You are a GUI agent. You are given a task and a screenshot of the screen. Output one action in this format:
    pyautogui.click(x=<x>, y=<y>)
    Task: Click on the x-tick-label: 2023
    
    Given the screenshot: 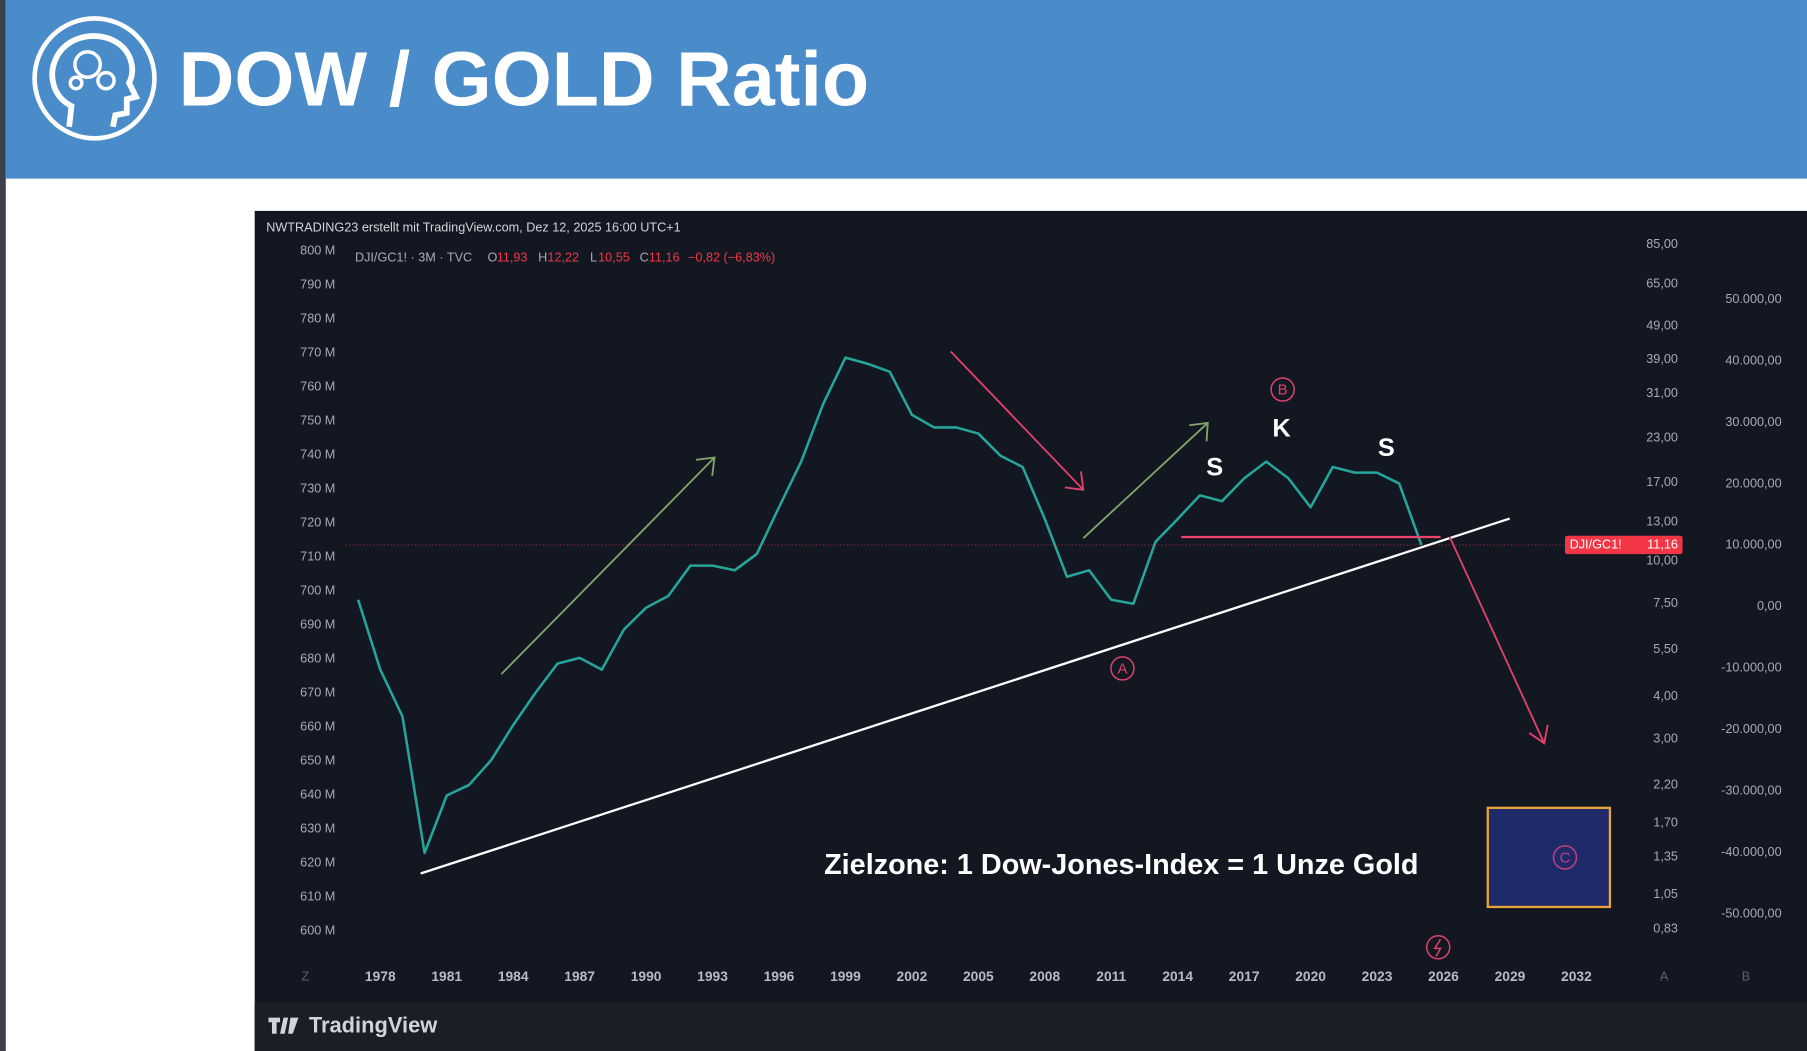 What is the action you would take?
    pyautogui.click(x=1377, y=976)
    